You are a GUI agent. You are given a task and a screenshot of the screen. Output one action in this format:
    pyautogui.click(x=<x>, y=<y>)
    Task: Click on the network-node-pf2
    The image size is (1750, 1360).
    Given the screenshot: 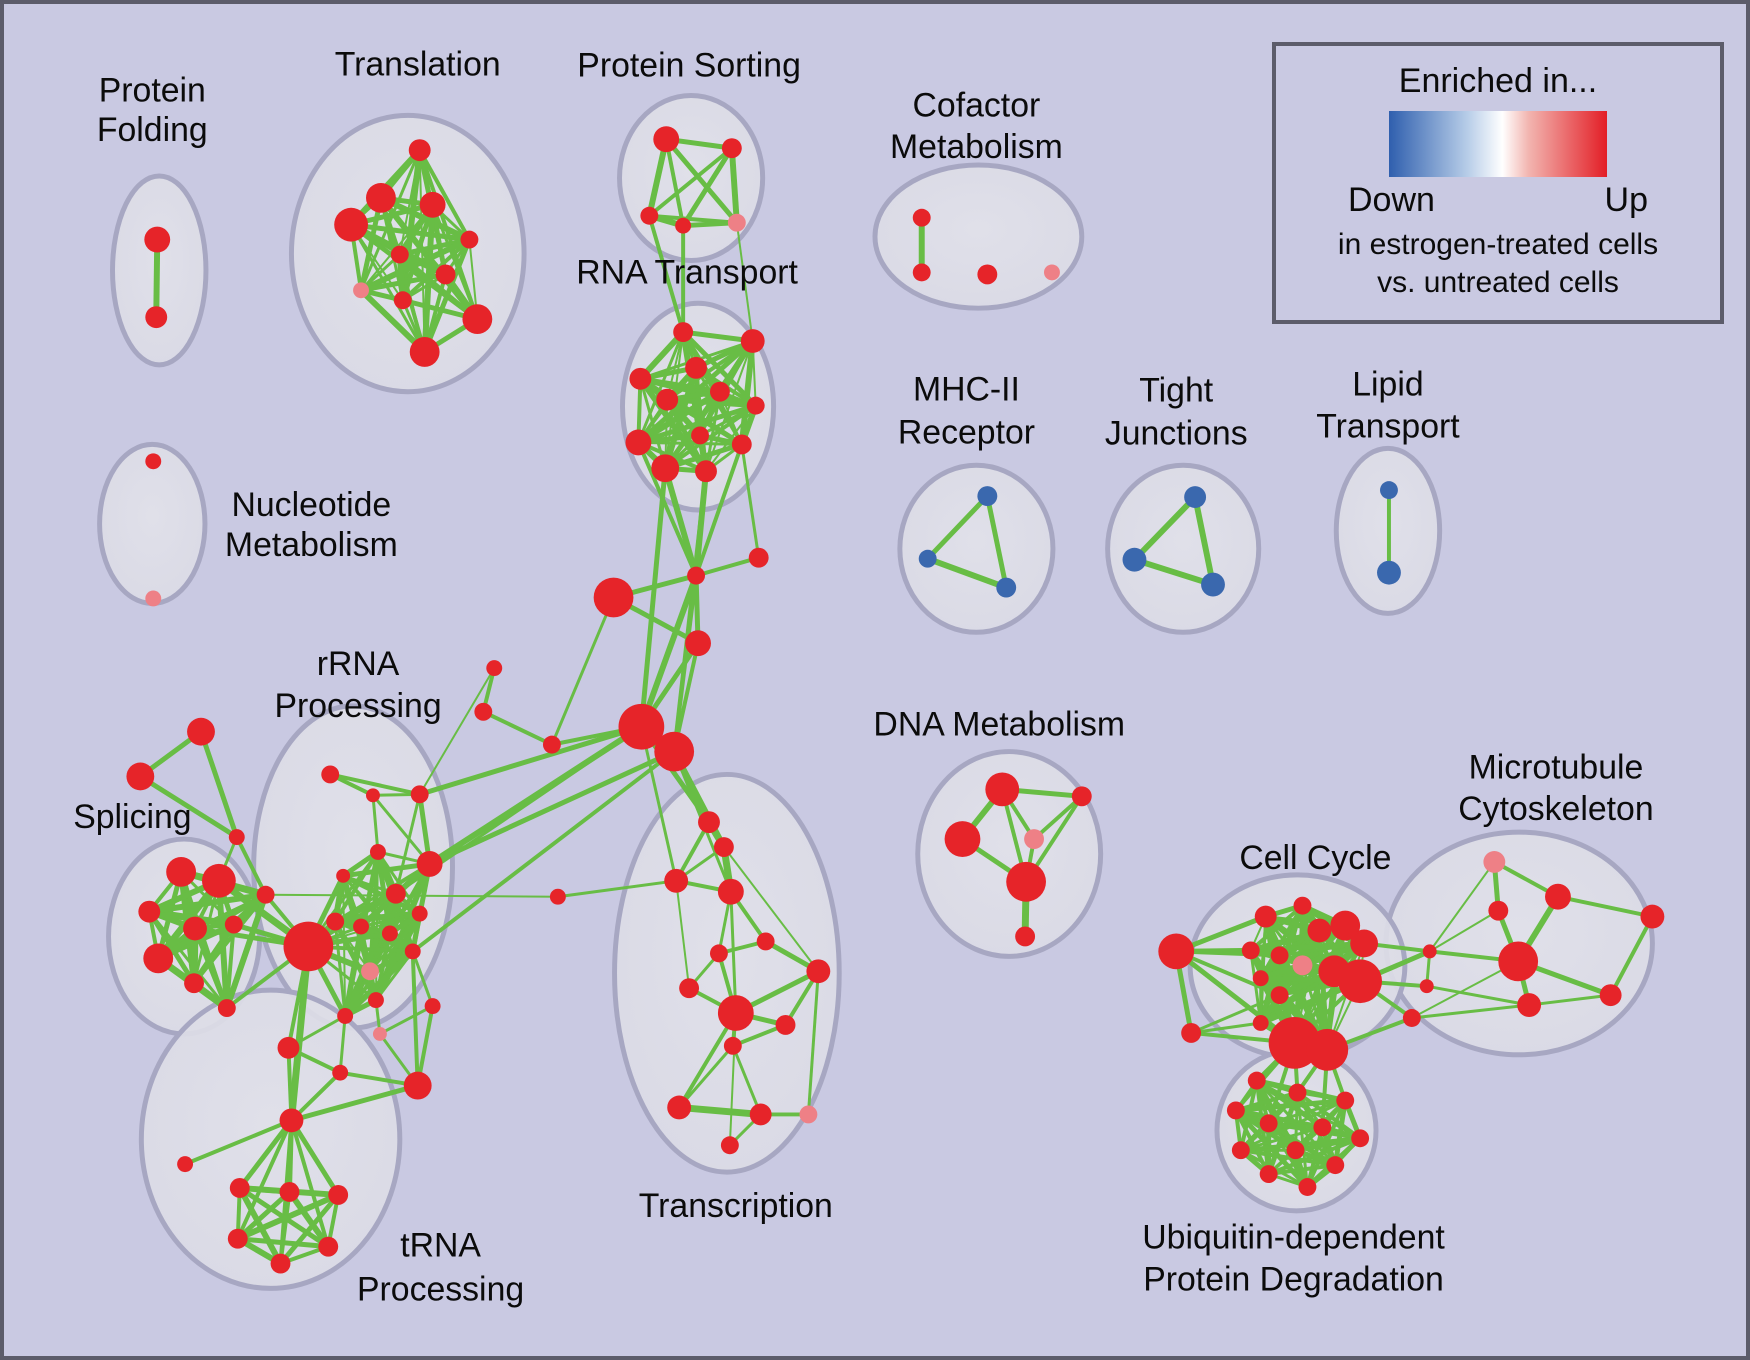 What is the action you would take?
    pyautogui.click(x=156, y=317)
    